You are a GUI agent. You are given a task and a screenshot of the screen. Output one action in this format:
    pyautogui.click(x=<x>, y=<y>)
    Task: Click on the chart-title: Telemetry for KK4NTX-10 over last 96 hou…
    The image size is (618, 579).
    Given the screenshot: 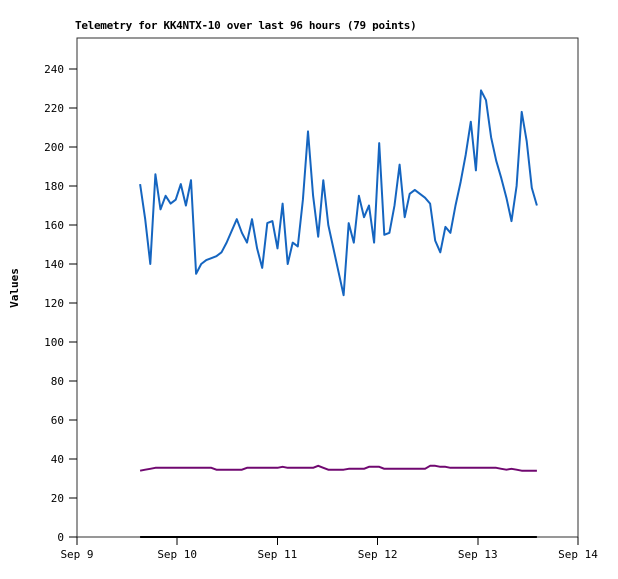 What is the action you would take?
    pyautogui.click(x=246, y=25)
    